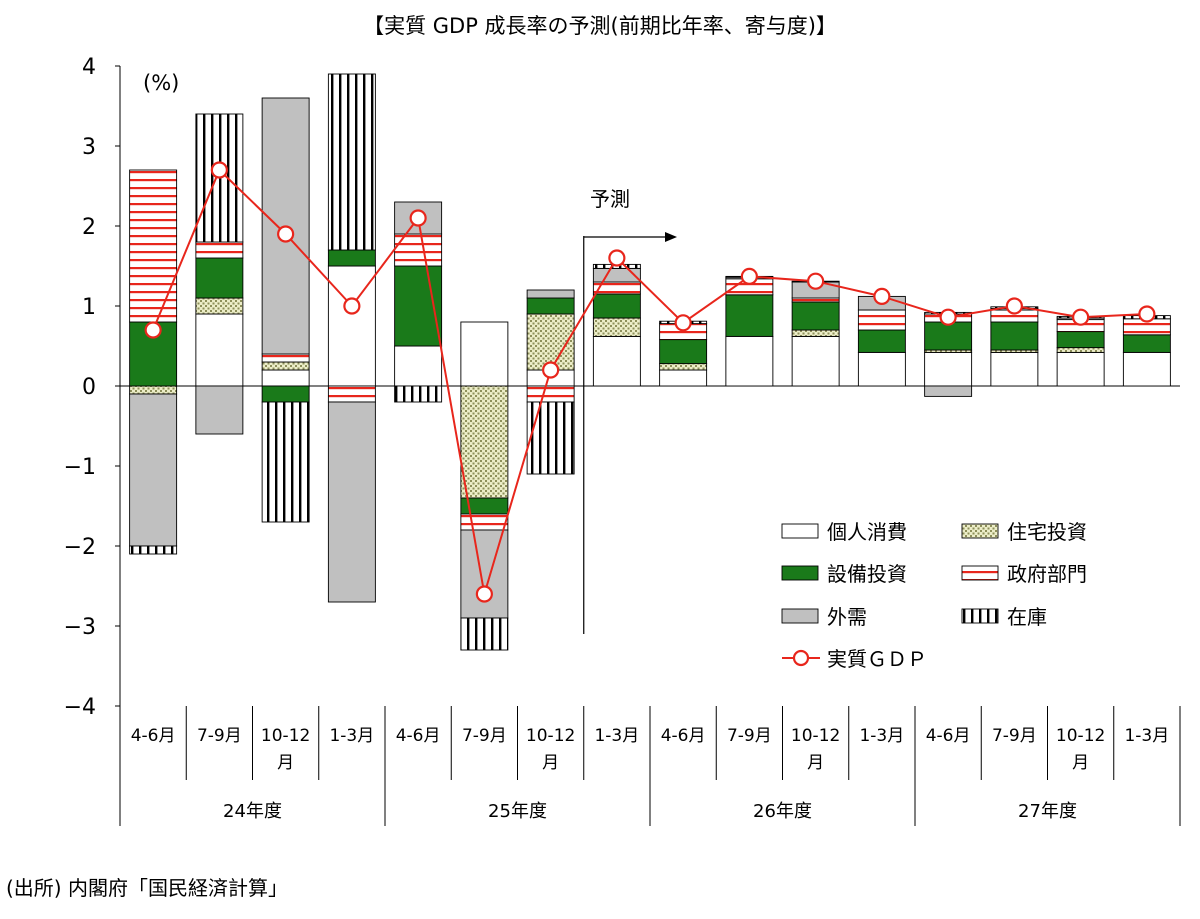 The height and width of the screenshot is (919, 1200). Describe the element at coordinates (80, 547) in the screenshot. I see `y-tick-label: −2` at that location.